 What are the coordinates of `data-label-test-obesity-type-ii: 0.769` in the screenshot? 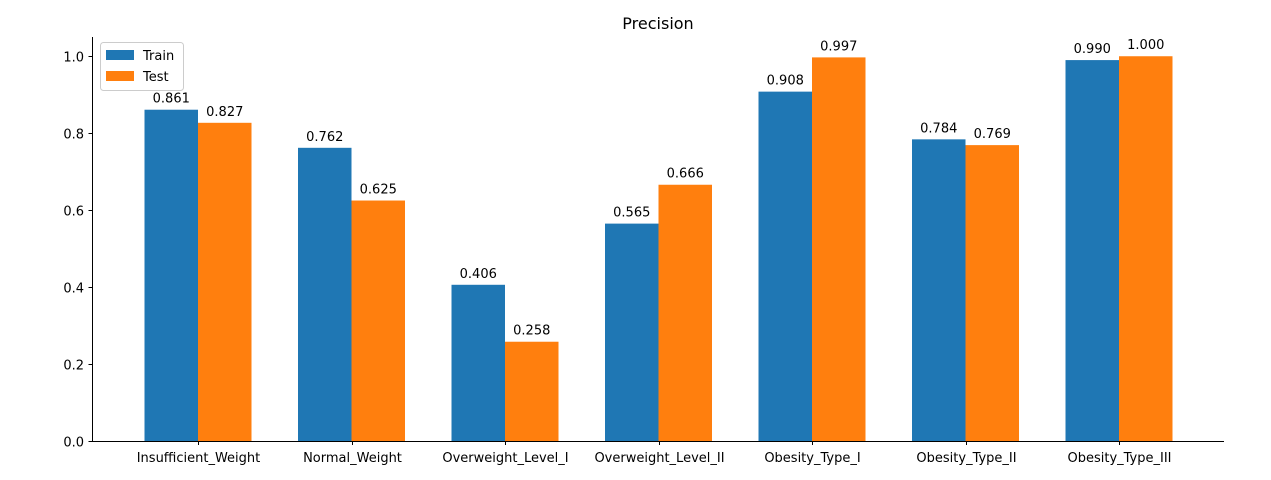 It's located at (992, 134).